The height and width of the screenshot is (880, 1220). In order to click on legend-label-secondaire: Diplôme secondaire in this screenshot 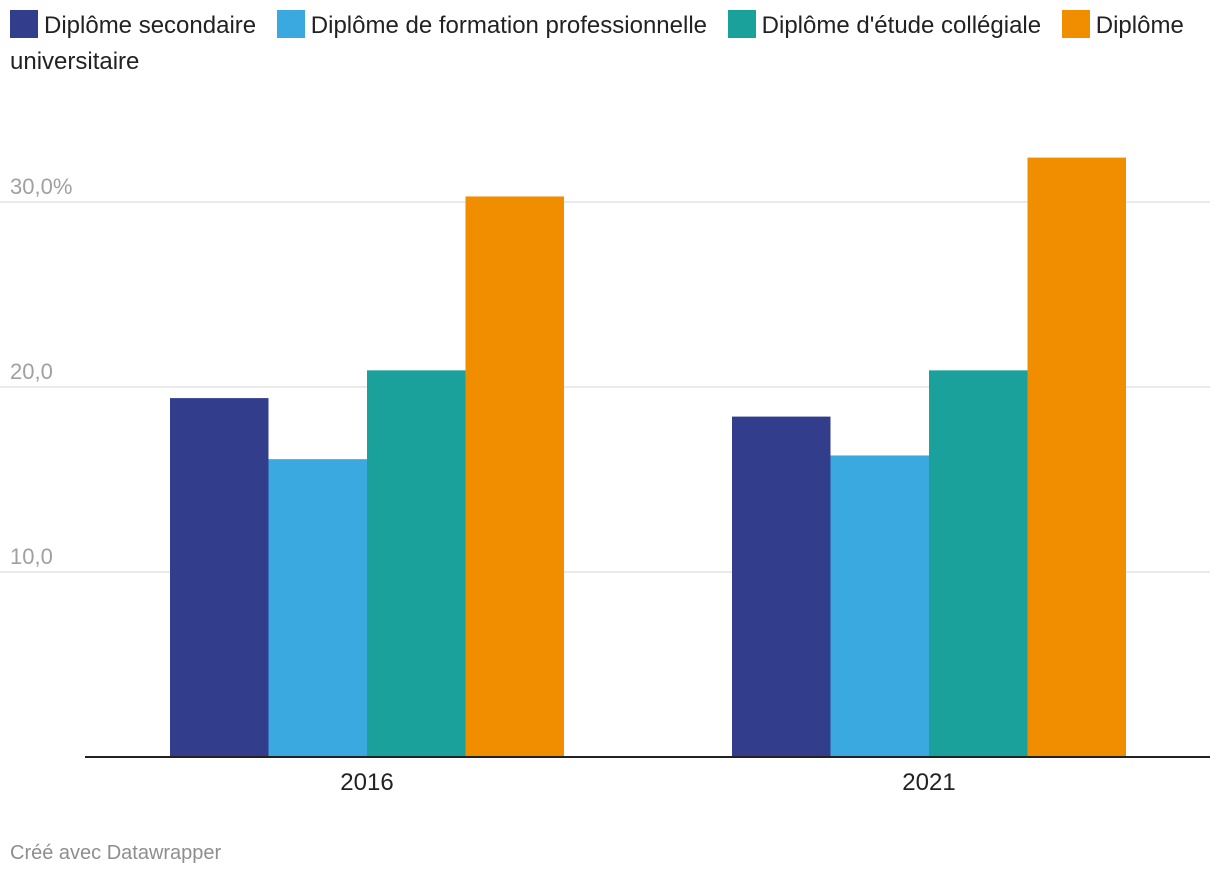, I will do `click(150, 25)`.